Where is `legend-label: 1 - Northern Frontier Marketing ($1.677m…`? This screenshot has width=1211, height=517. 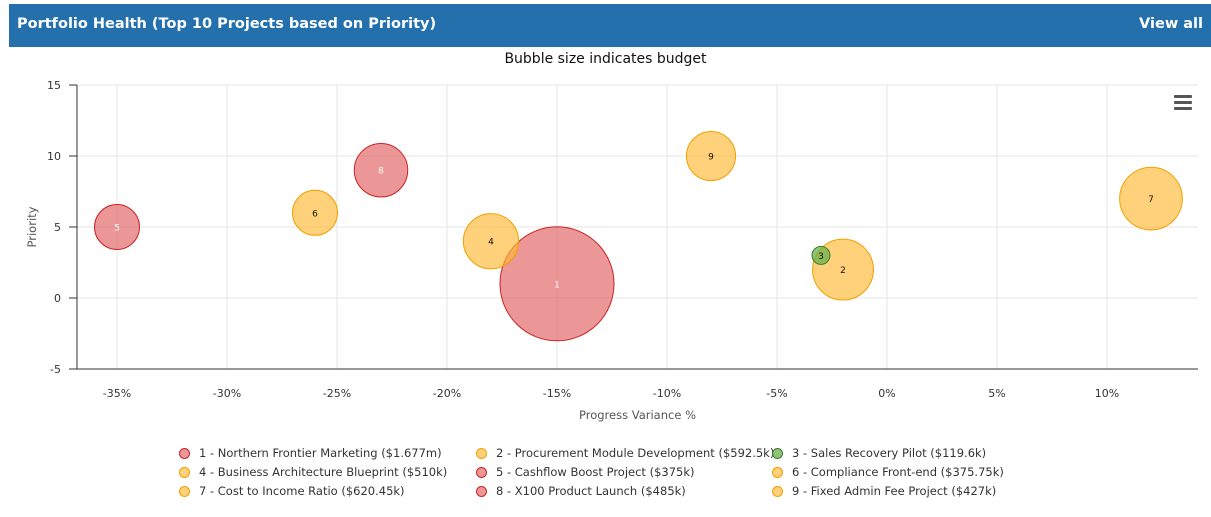 legend-label: 1 - Northern Frontier Marketing ($1.677m… is located at coordinates (320, 453).